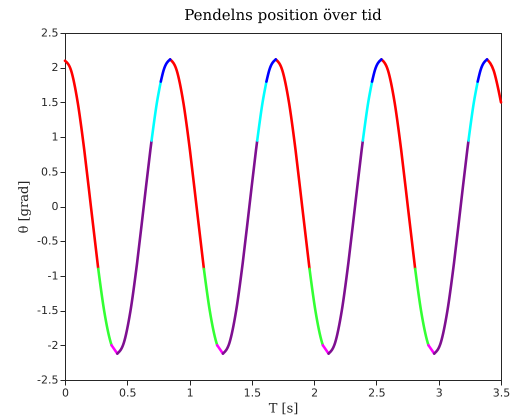 Image resolution: width=518 pixels, height=416 pixels. I want to click on y-tick-label: -1.5, so click(47, 311).